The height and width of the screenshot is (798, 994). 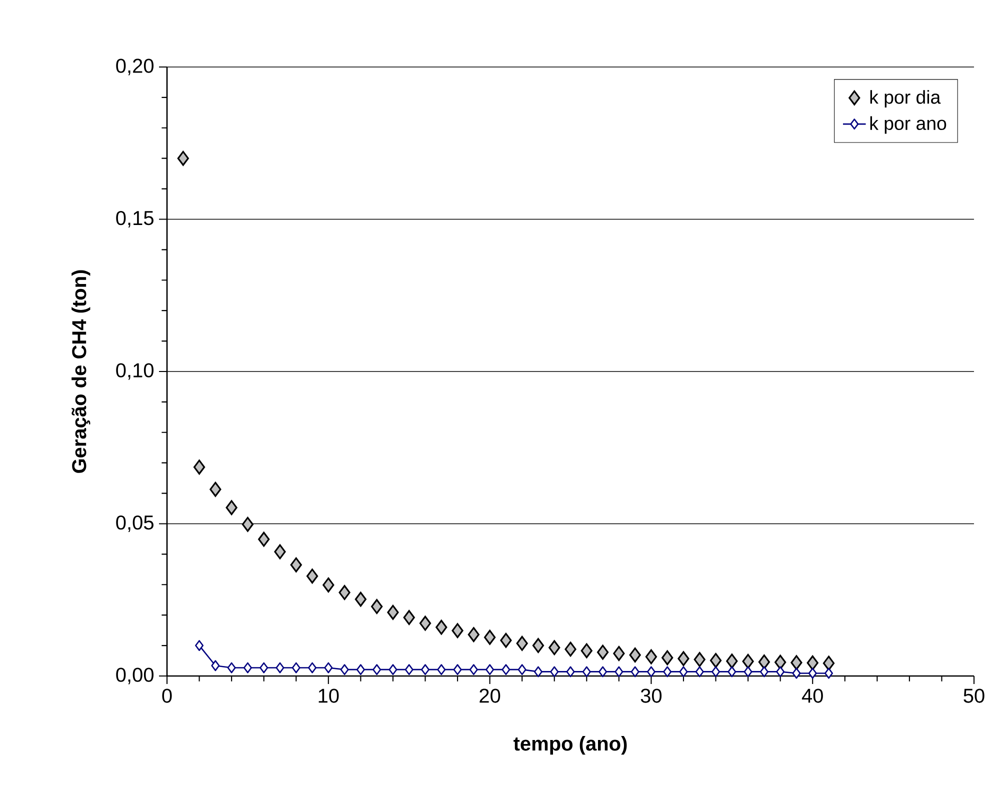 What do you see at coordinates (135, 676) in the screenshot?
I see `y-tick-label: 0,00` at bounding box center [135, 676].